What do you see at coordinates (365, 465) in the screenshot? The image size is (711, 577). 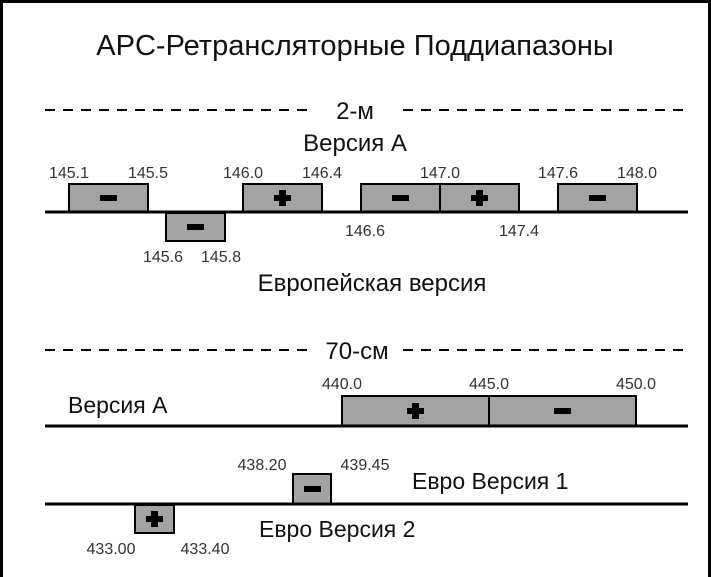 I see `freq-label: 439.45` at bounding box center [365, 465].